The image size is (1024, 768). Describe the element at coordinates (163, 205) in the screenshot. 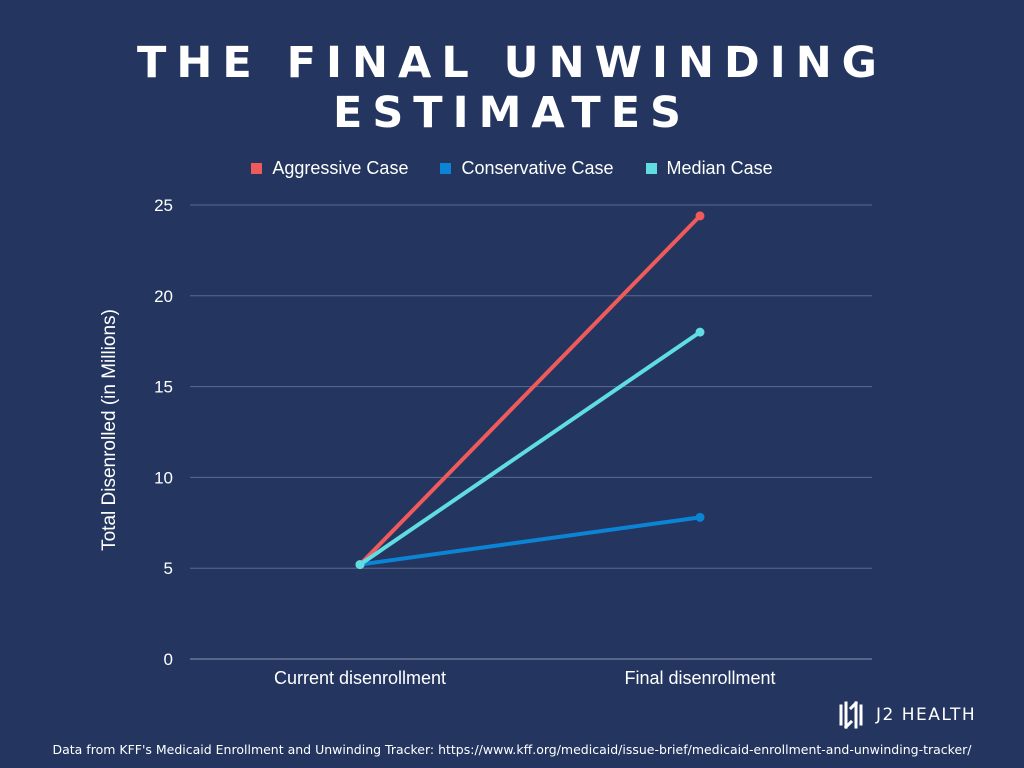

I see `y-tick-label-25: 25` at that location.